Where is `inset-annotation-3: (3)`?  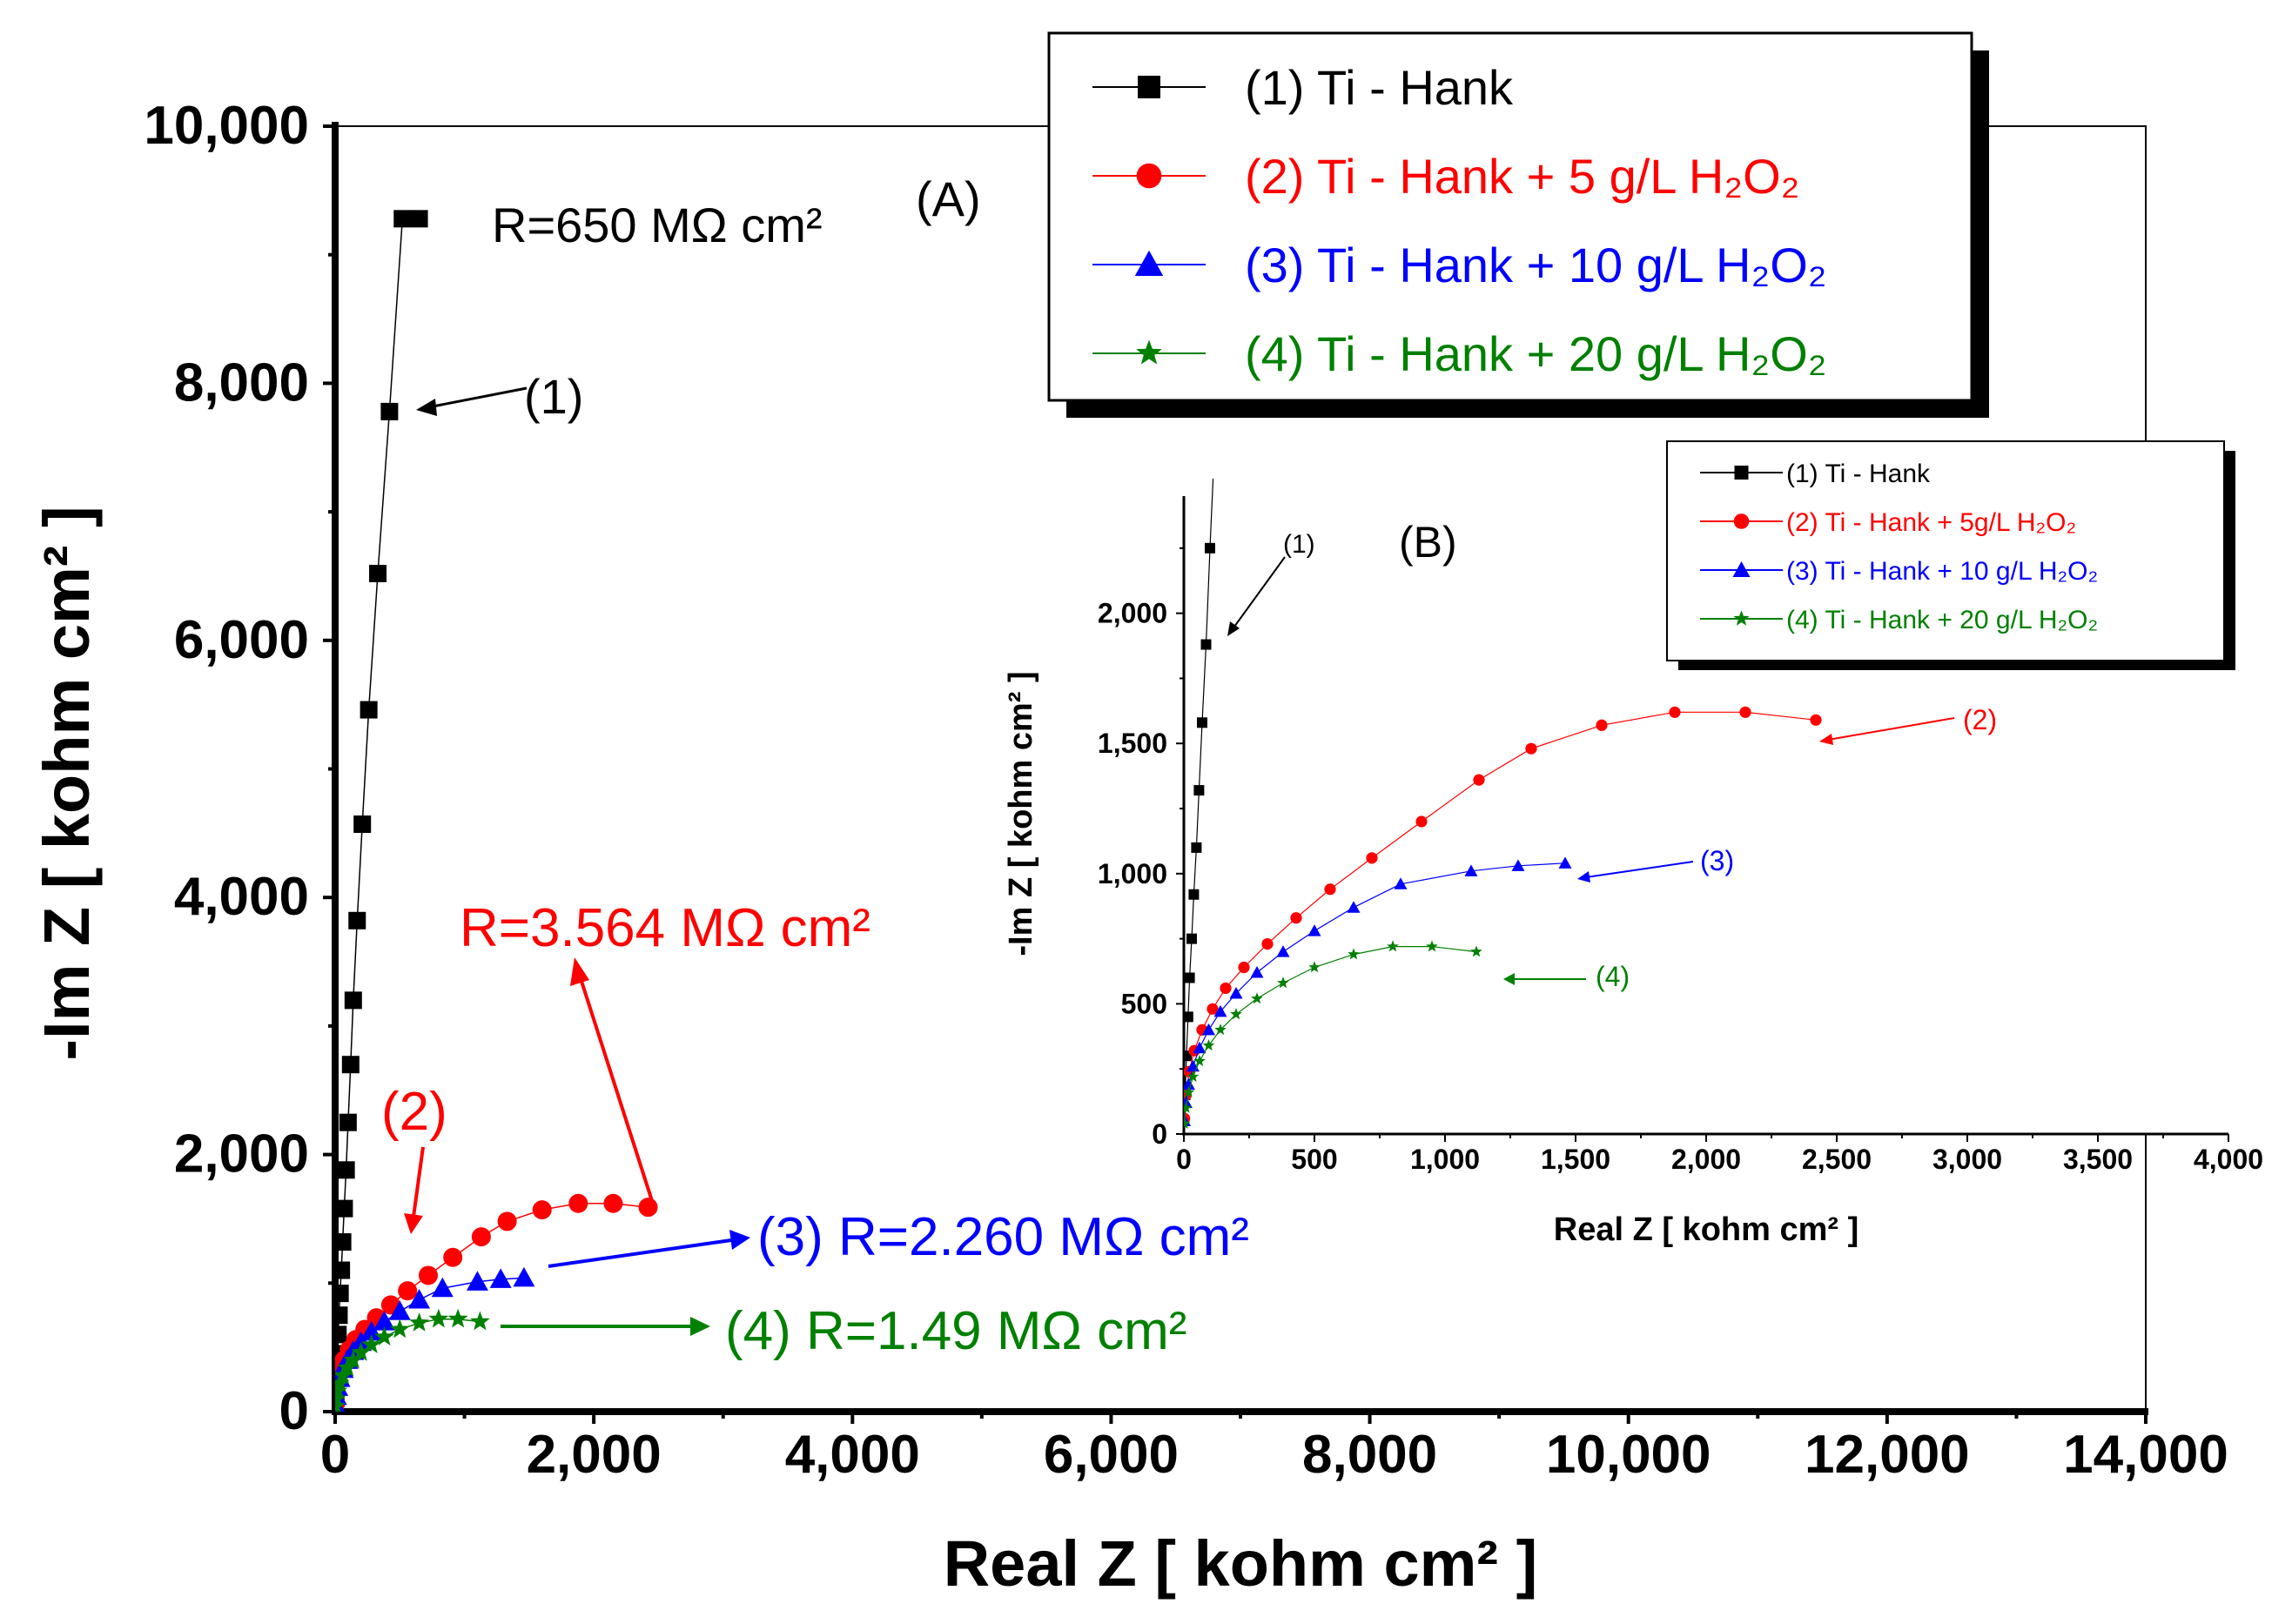 inset-annotation-3: (3) is located at coordinates (1717, 861).